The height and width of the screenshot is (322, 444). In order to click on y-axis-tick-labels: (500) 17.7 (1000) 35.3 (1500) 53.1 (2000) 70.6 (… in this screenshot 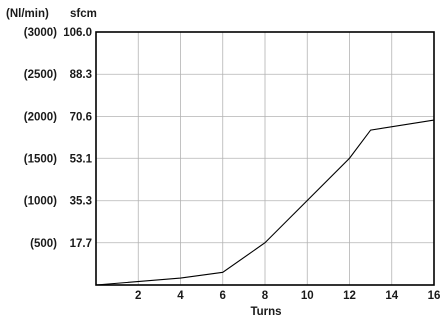, I will do `click(58, 138)`.